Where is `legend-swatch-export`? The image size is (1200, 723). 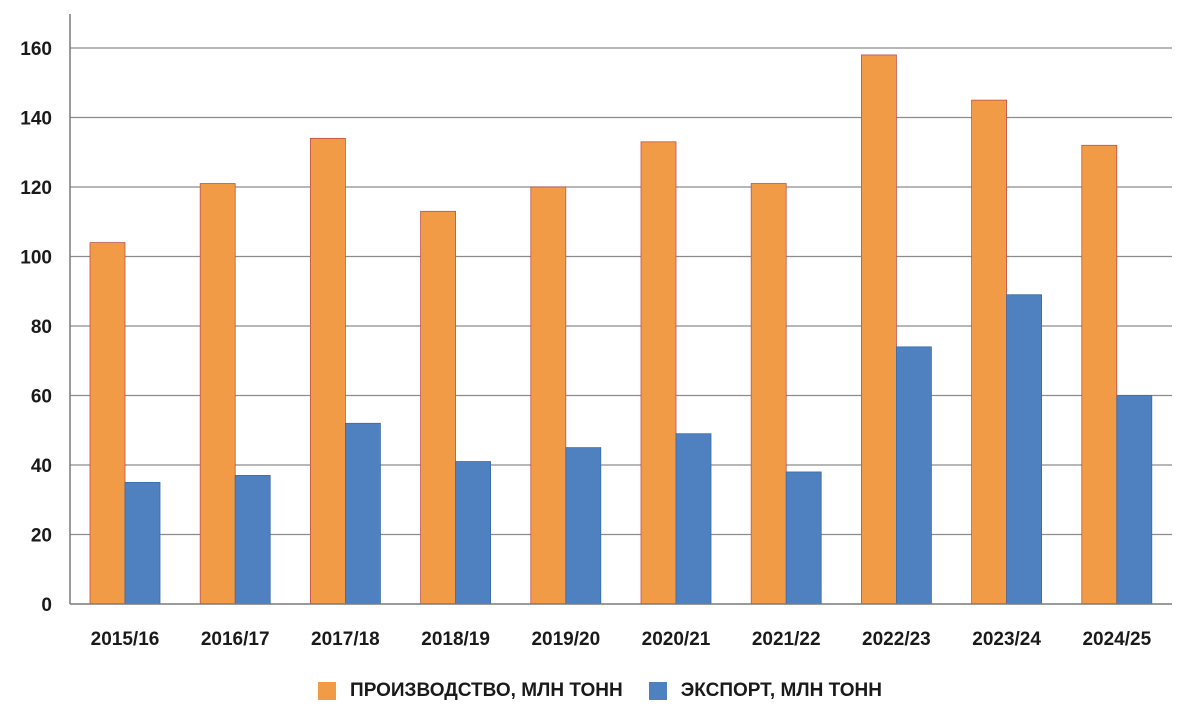 legend-swatch-export is located at coordinates (657, 691).